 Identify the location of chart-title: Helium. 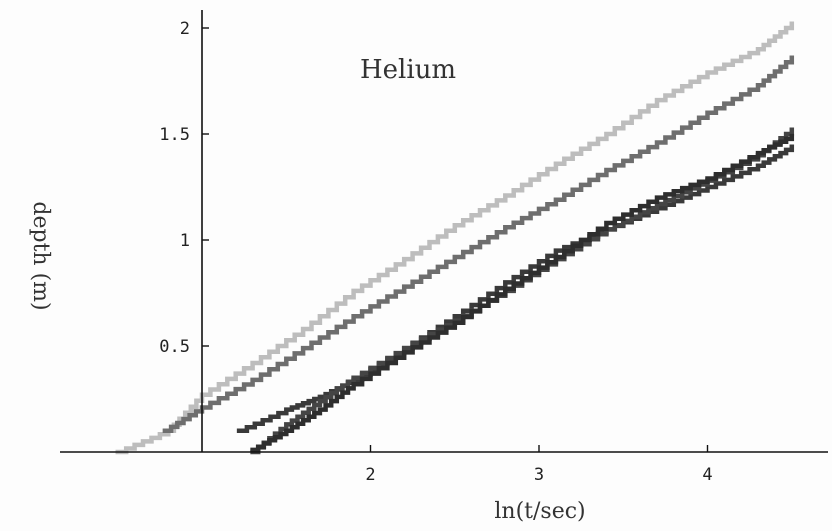
(408, 70).